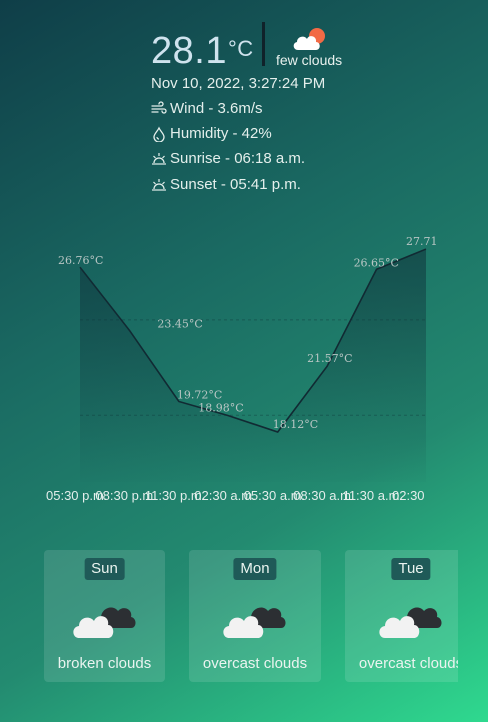  Describe the element at coordinates (373, 495) in the screenshot. I see `x-tick-label: 11:30 a.m.` at that location.